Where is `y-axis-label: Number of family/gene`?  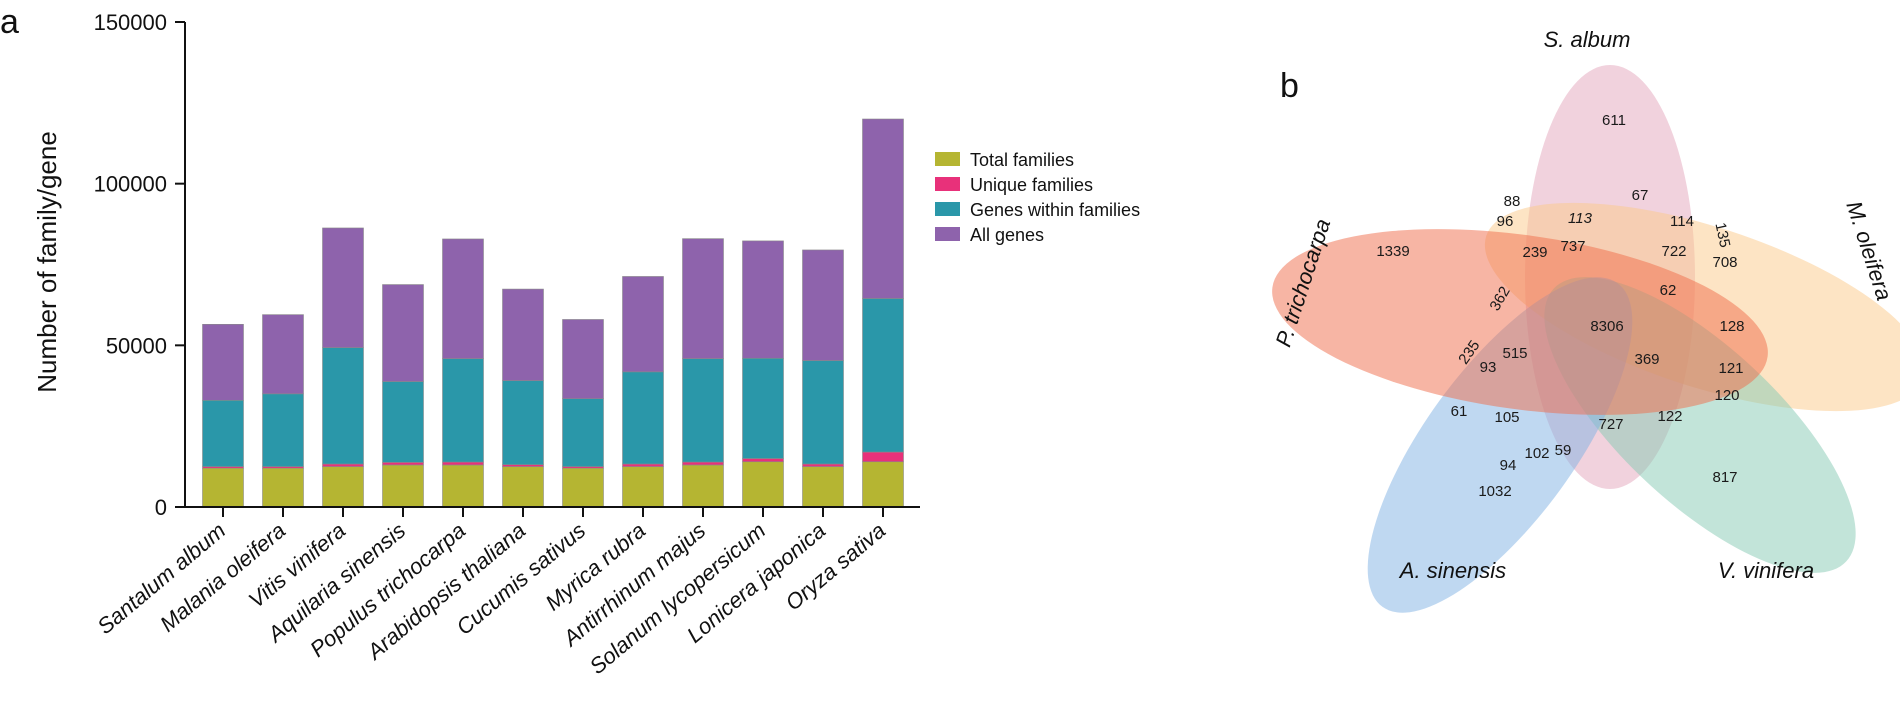
y-axis-label: Number of family/gene is located at coordinates (47, 262).